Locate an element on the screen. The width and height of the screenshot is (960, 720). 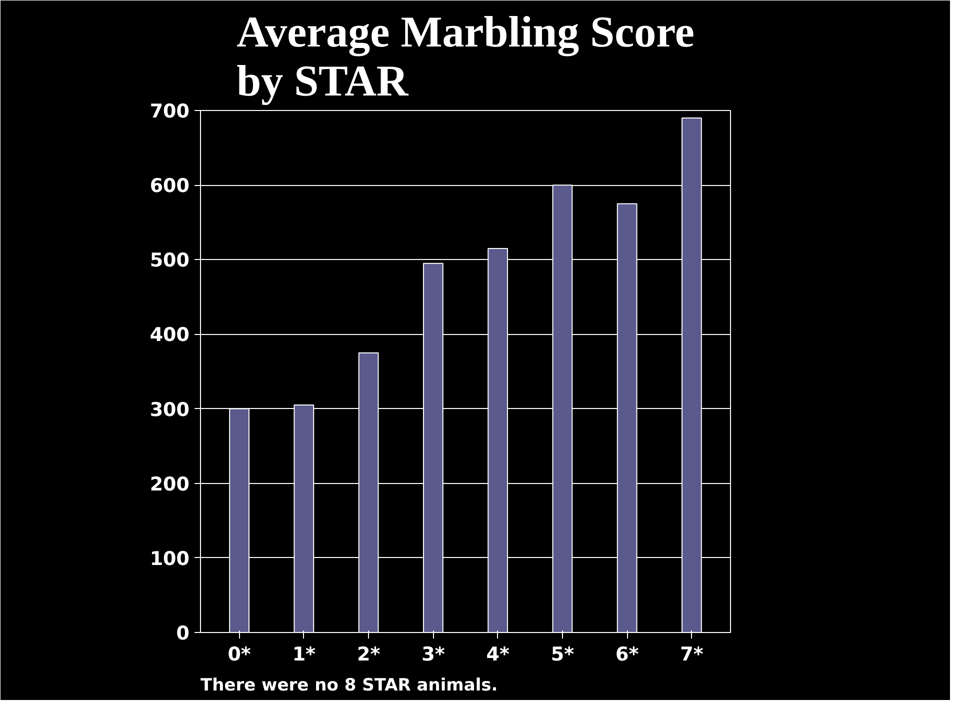
x-tick-label: 5* is located at coordinates (562, 655).